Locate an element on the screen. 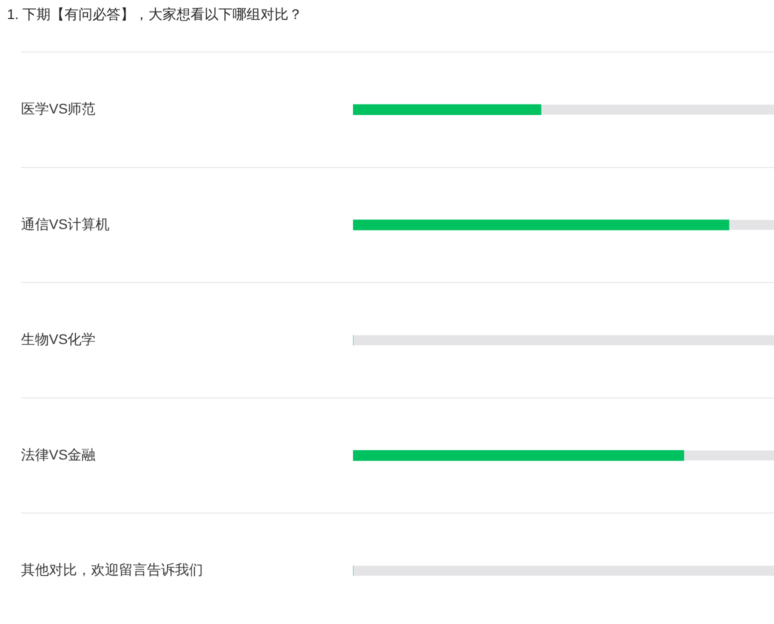  y-tick-label: 法律VS金融 is located at coordinates (58, 454).